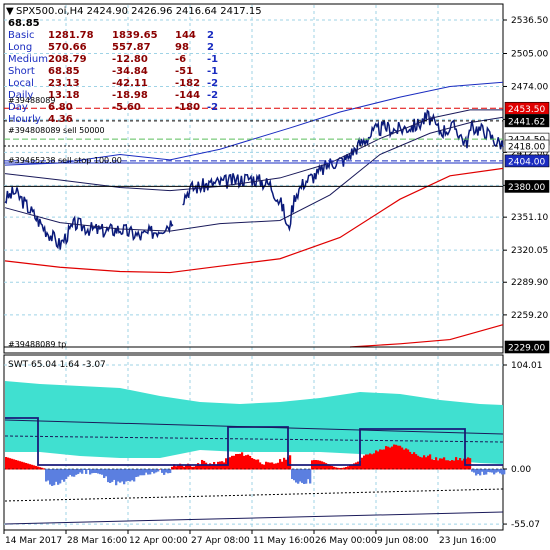  I want to click on info-row-value-2: -18.98, so click(130, 95).